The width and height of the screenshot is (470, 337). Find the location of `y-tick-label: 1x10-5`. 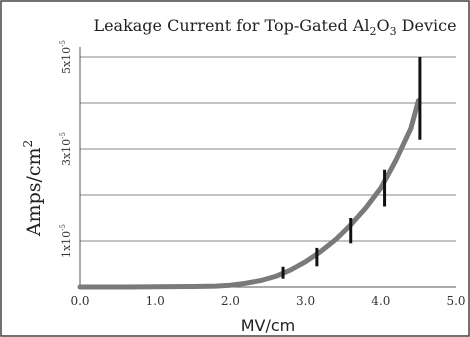

y-tick-label: 1x10-5 is located at coordinates (66, 241).